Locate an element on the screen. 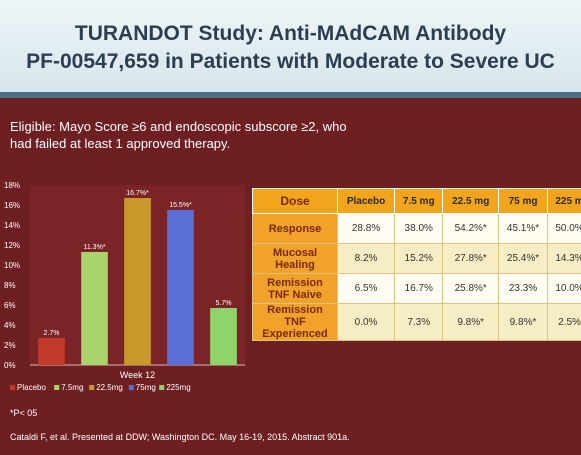 This screenshot has width=581, height=455. table-cell: 15.2% is located at coordinates (419, 258).